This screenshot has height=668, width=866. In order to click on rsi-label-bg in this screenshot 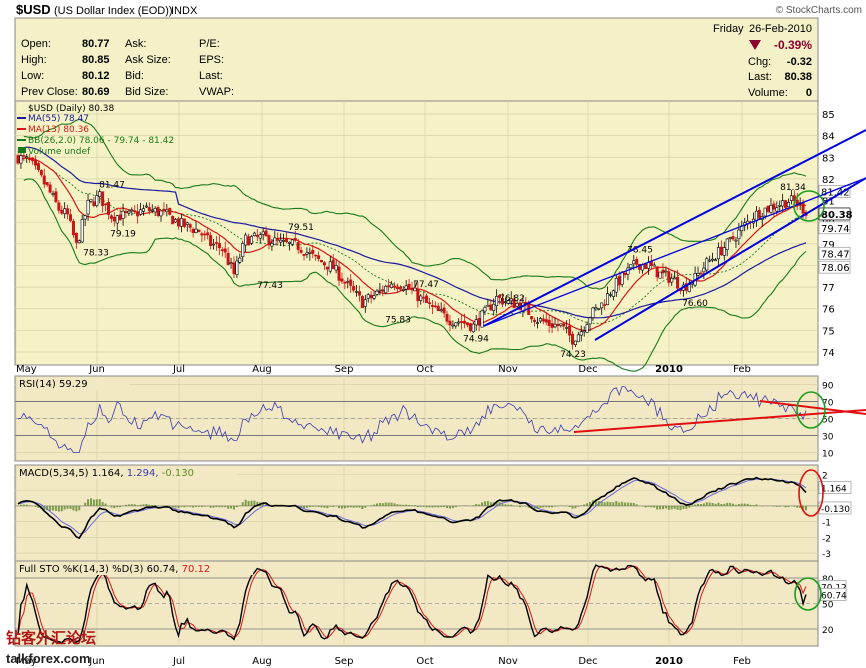, I will do `click(73, 384)`.